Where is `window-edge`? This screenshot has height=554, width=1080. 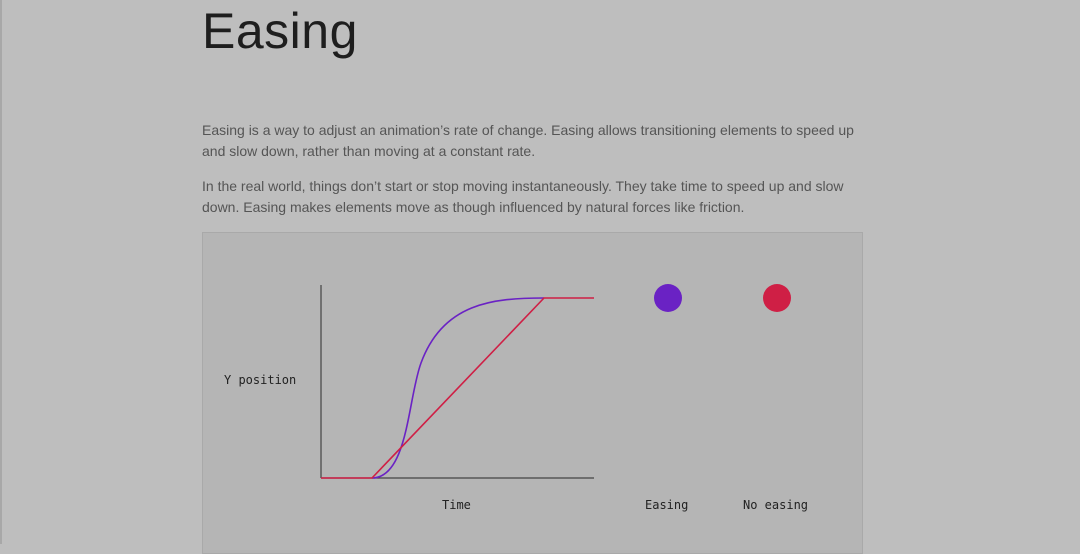 window-edge is located at coordinates (1, 272).